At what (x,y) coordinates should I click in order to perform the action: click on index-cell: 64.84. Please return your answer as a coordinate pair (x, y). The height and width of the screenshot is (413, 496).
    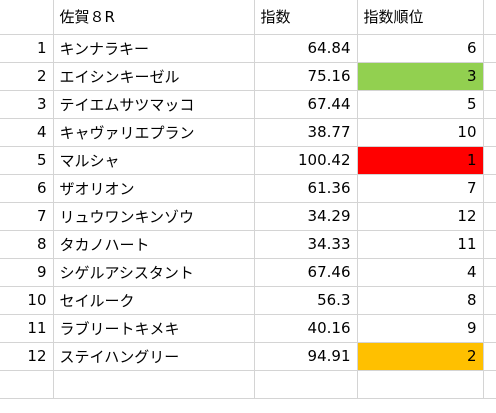
    Looking at the image, I should click on (306, 48).